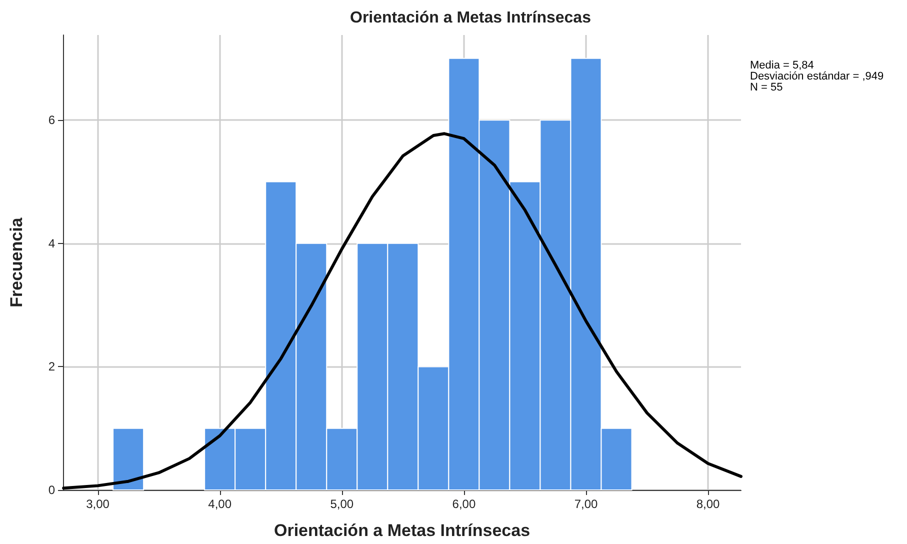 The image size is (907, 544). I want to click on x-tick-label: 8,00, so click(708, 504).